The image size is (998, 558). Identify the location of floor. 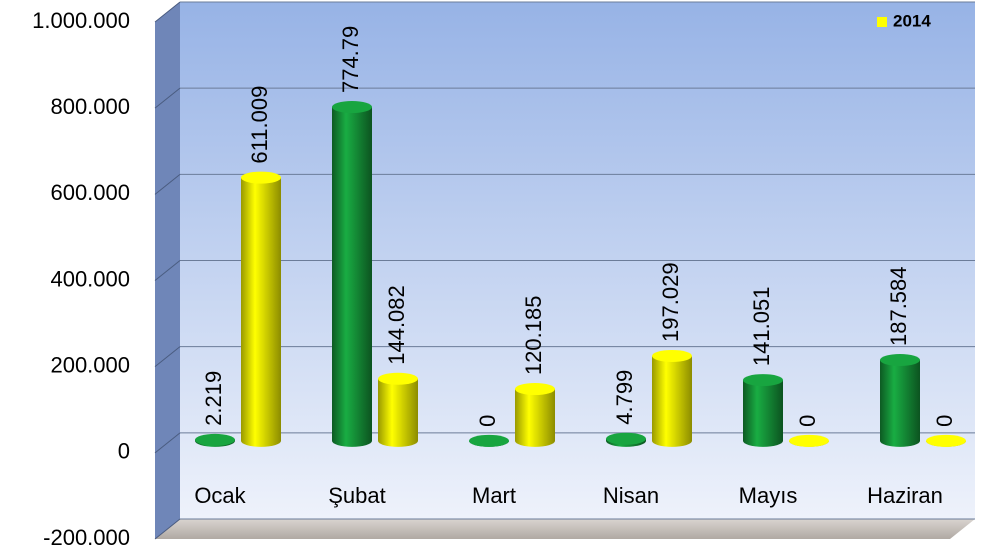
(565, 529).